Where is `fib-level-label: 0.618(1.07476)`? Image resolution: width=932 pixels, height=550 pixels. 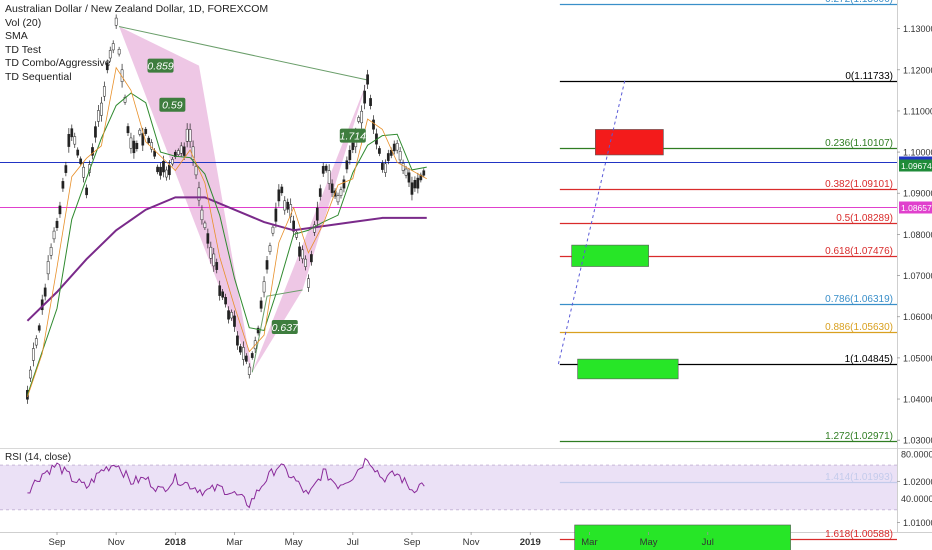 fib-level-label: 0.618(1.07476) is located at coordinates (859, 251).